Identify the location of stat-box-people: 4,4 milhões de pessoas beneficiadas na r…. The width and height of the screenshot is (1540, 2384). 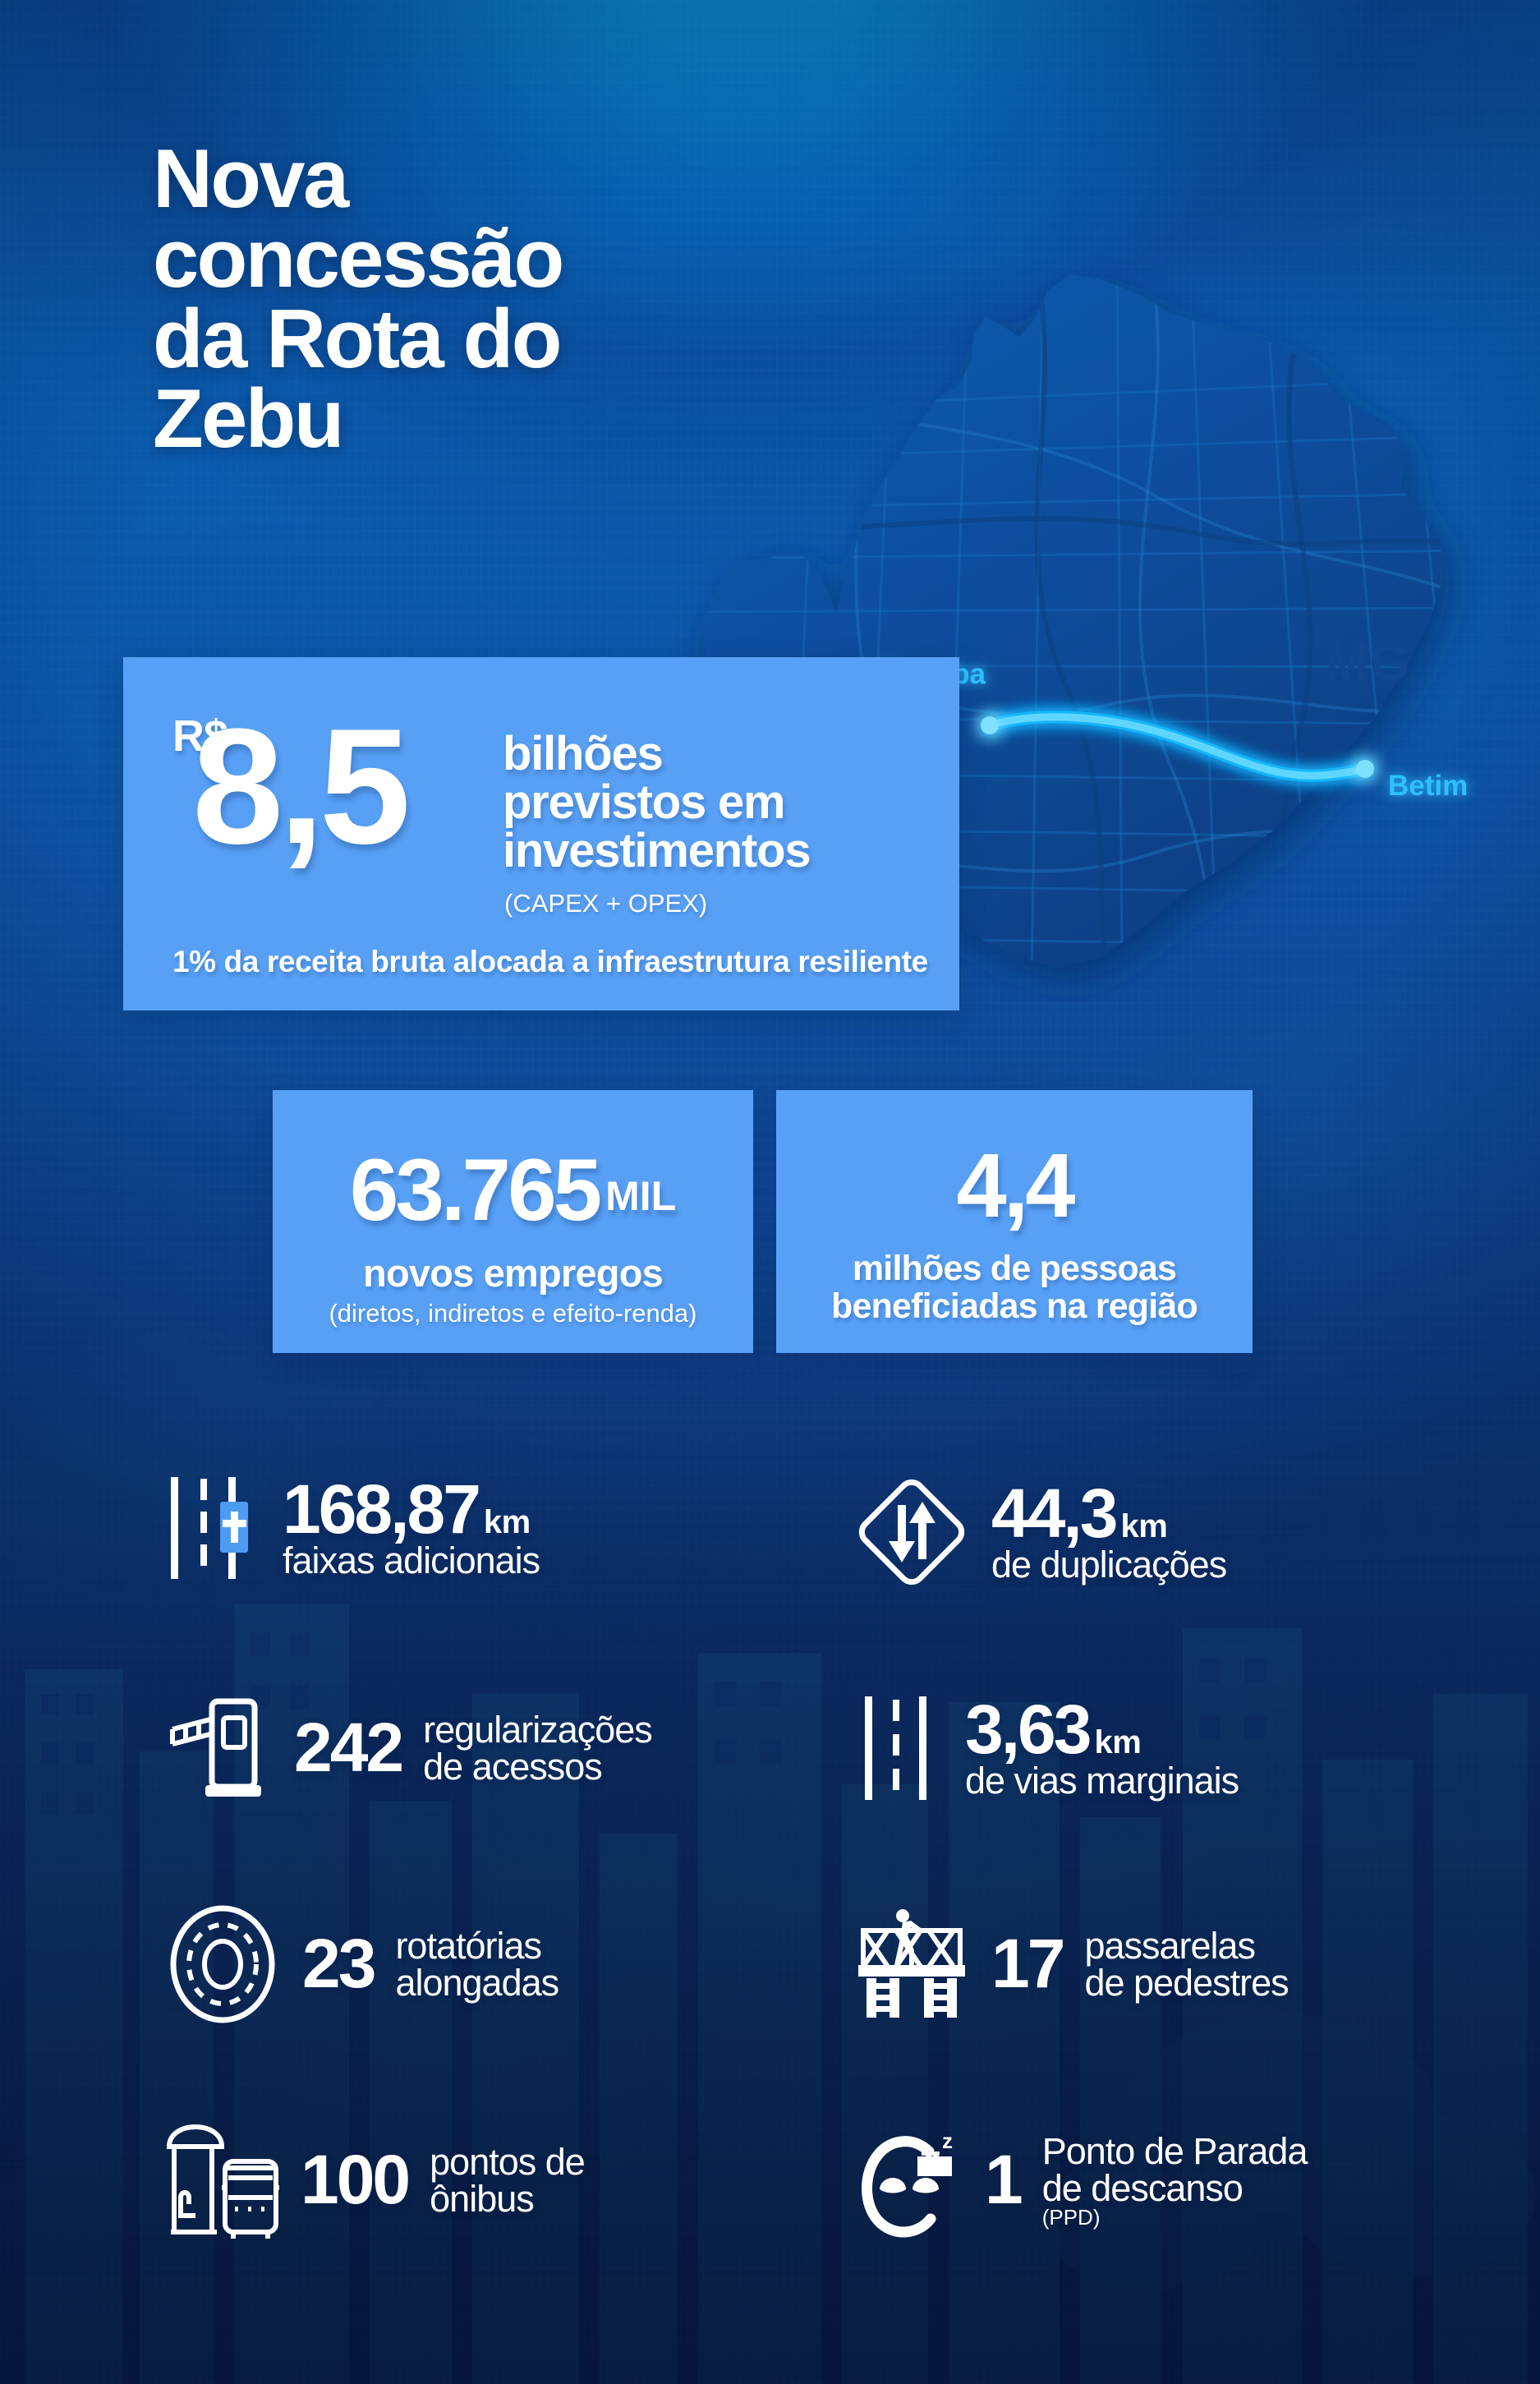
(1014, 1221).